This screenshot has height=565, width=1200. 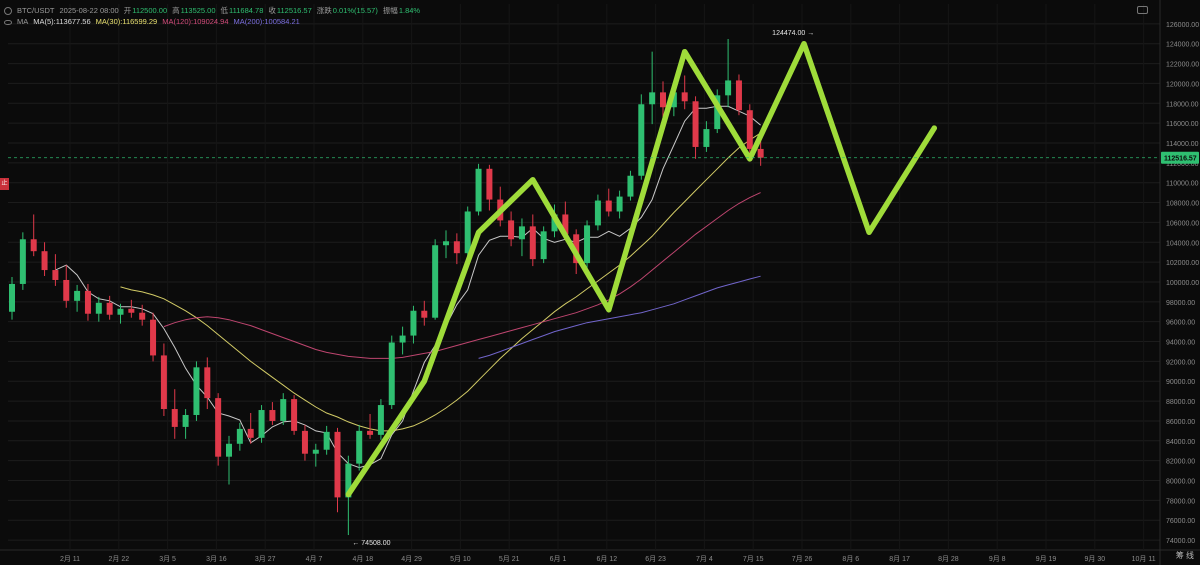 I want to click on high-value: 113525.00, so click(x=198, y=10).